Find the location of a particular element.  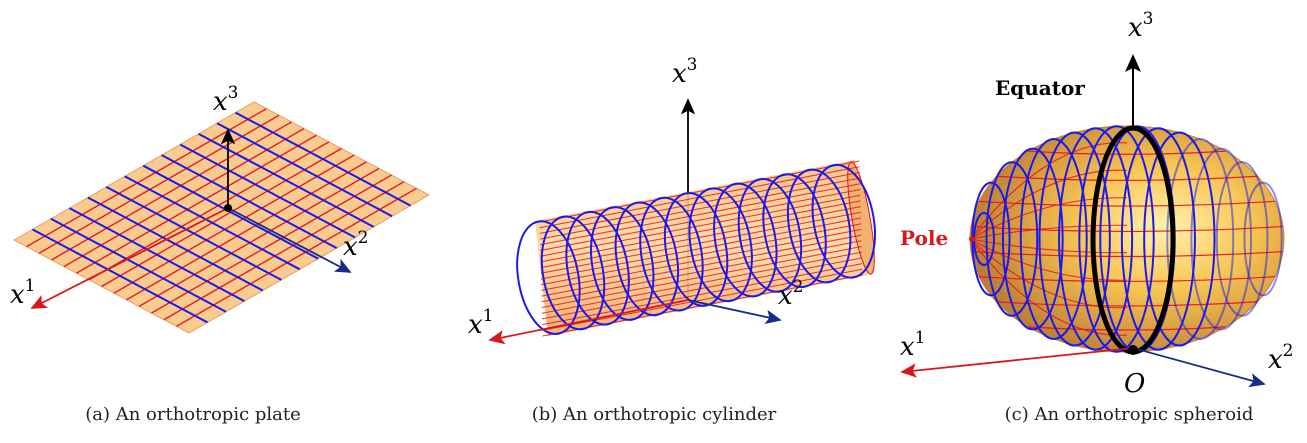

axis-x1-arrow-b is located at coordinates (588, 322).